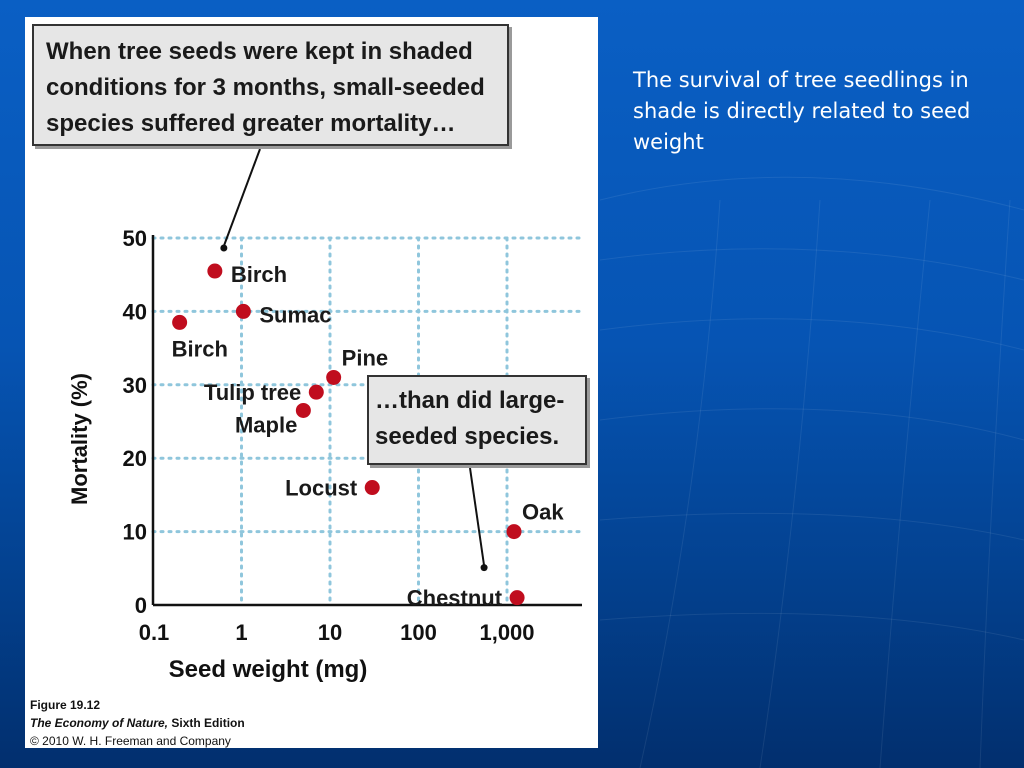 This screenshot has height=768, width=1024. I want to click on x-tick-label: 10, so click(330, 632).